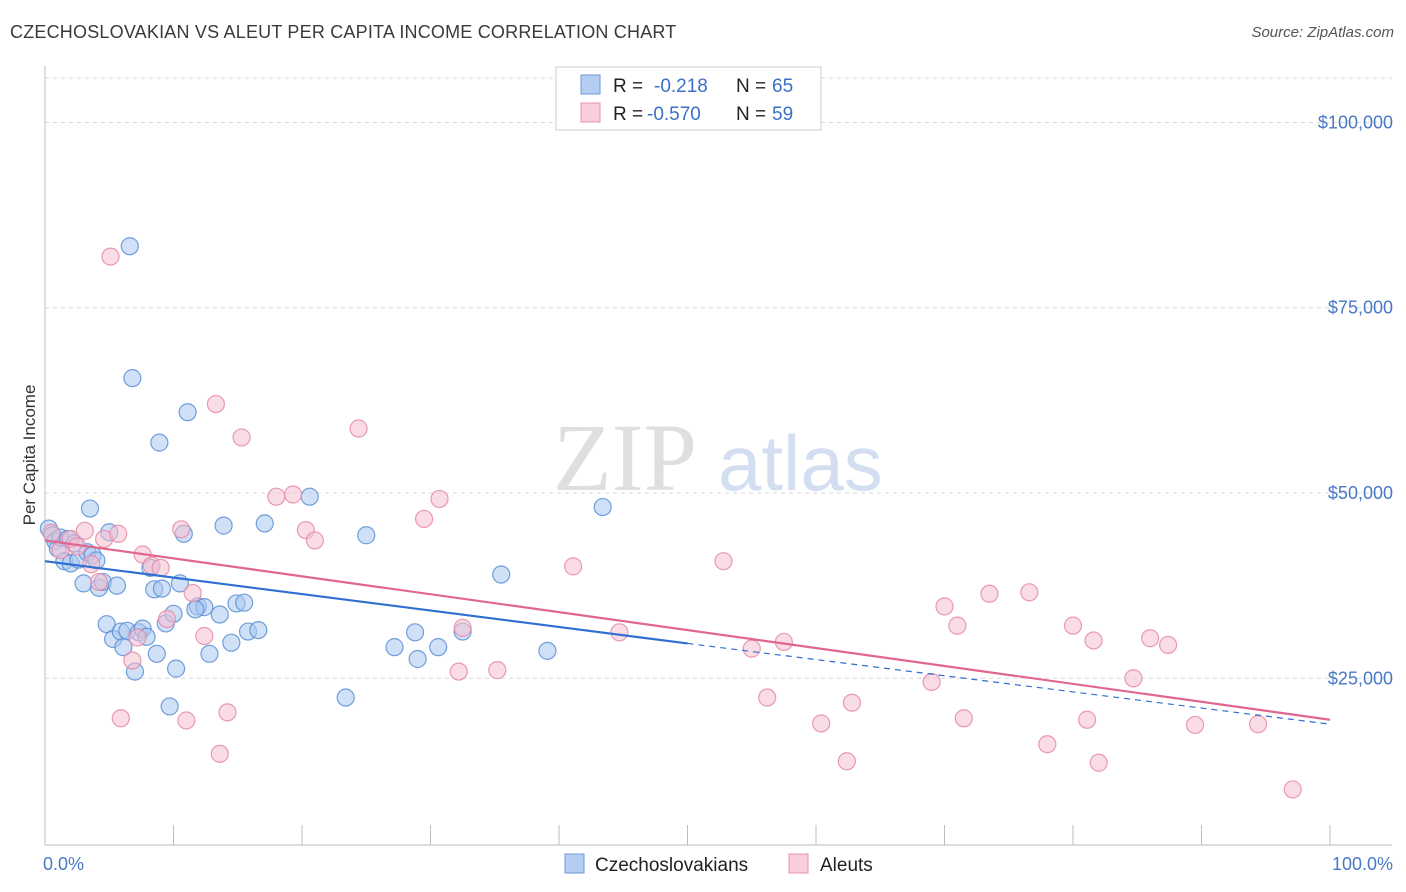 The width and height of the screenshot is (1406, 892). I want to click on trend-line-czechoslovakians-extension, so click(1009, 683).